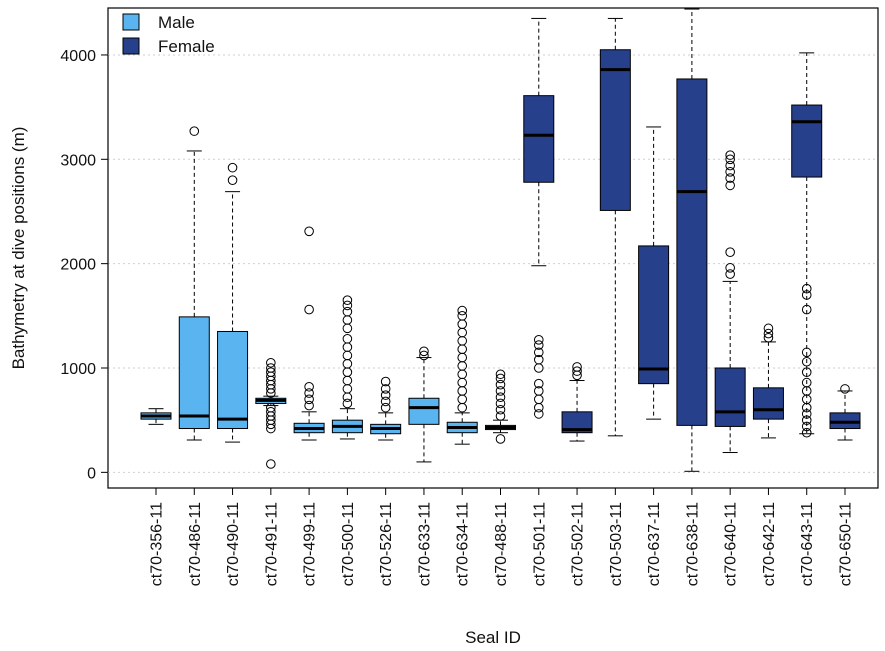 This screenshot has height=651, width=885. I want to click on x-tick-label: ct70-499-11, so click(310, 544).